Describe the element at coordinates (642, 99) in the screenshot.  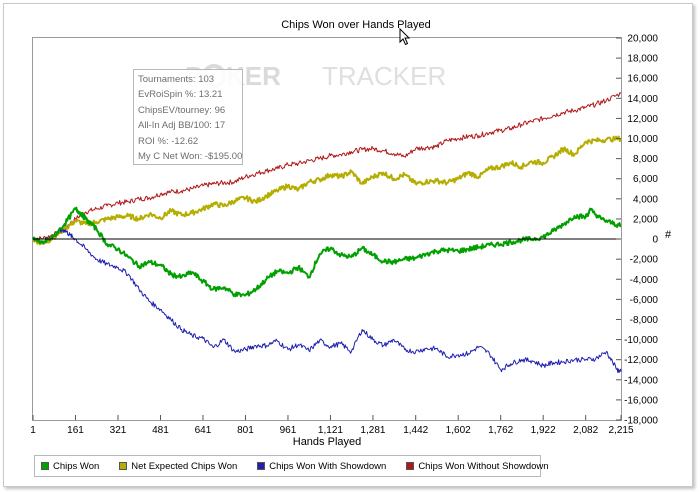
I see `y-tick-label: 14,000` at that location.